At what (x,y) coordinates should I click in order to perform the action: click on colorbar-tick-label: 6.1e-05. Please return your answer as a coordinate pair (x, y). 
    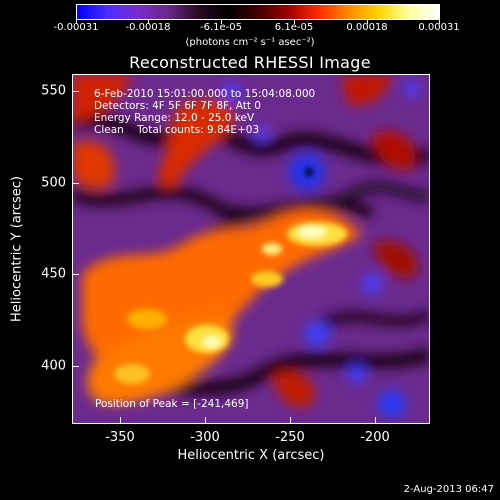
    Looking at the image, I should click on (294, 27).